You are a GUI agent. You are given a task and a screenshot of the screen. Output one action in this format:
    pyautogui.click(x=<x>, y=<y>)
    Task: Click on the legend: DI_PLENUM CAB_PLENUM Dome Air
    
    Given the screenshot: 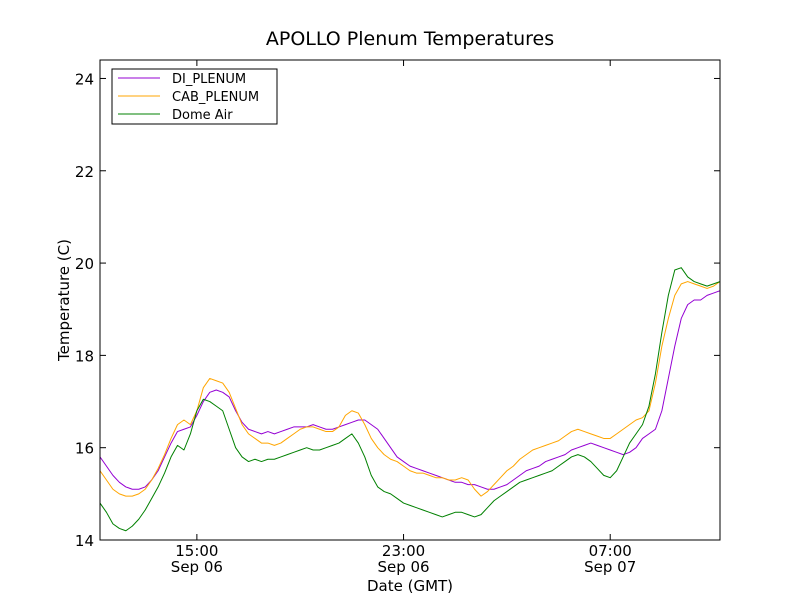 What is the action you would take?
    pyautogui.click(x=194, y=96)
    